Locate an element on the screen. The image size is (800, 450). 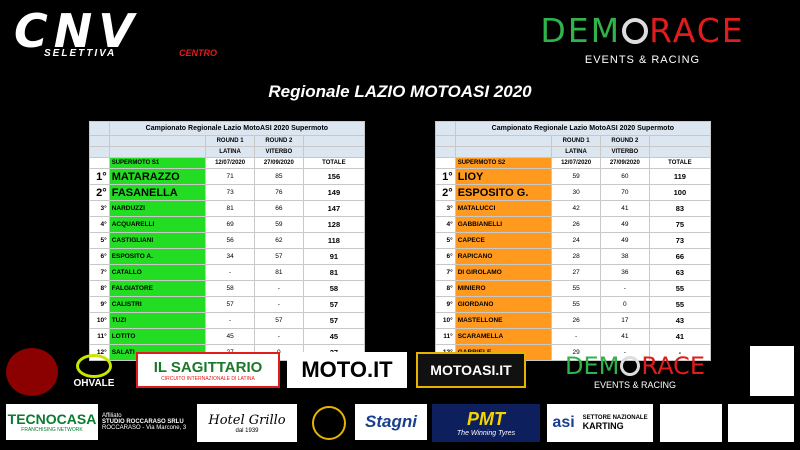
round1-points-cell: 59 is located at coordinates (576, 176).